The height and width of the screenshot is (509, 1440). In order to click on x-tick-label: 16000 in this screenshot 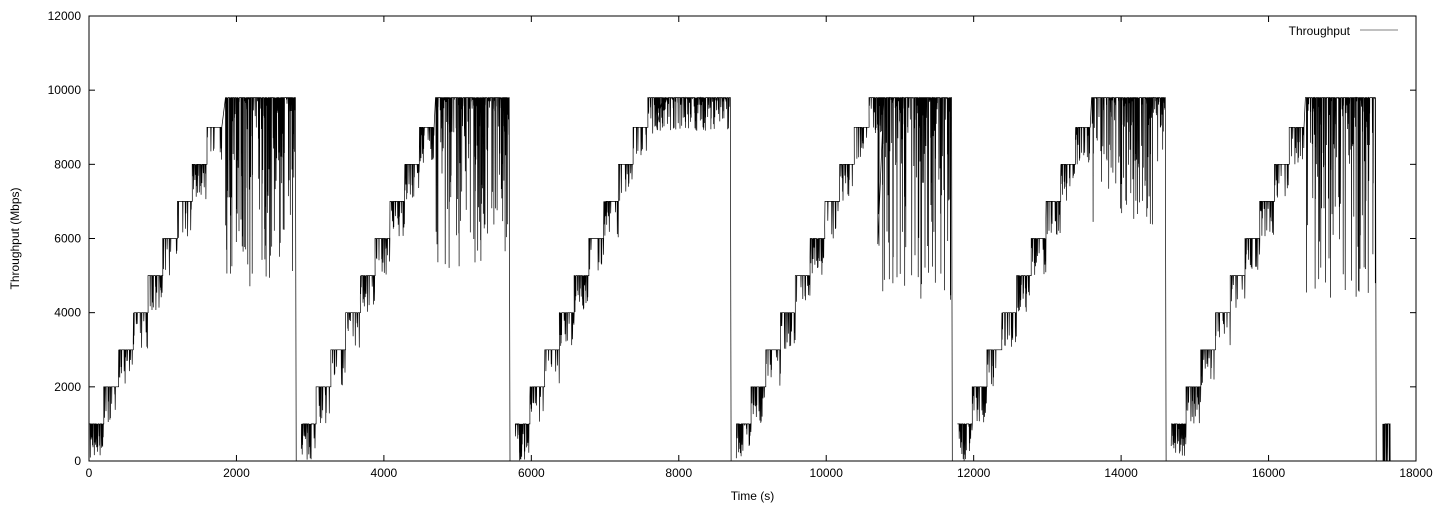, I will do `click(1269, 473)`.